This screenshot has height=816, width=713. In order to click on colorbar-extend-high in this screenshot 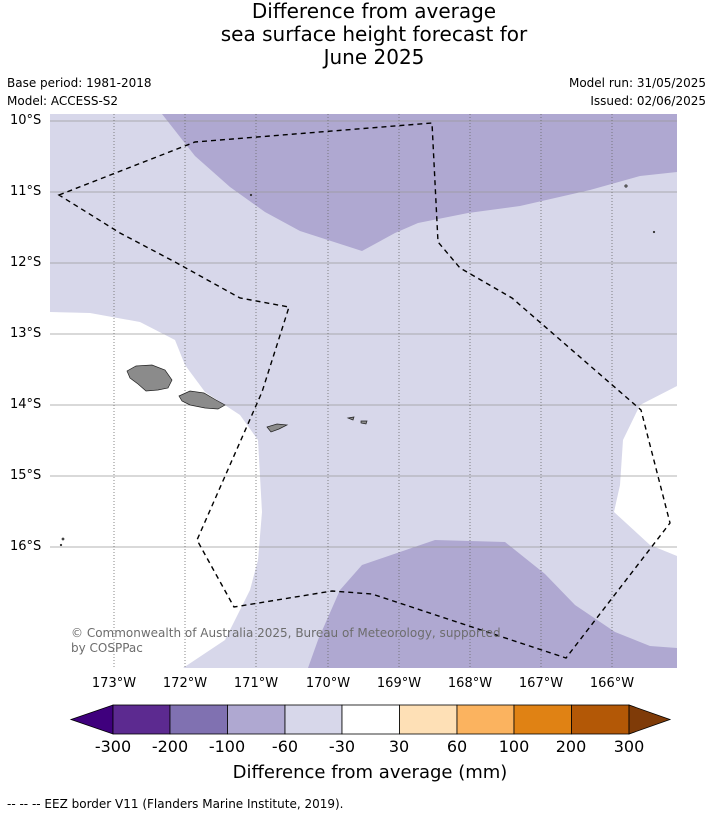, I will do `click(650, 719)`.